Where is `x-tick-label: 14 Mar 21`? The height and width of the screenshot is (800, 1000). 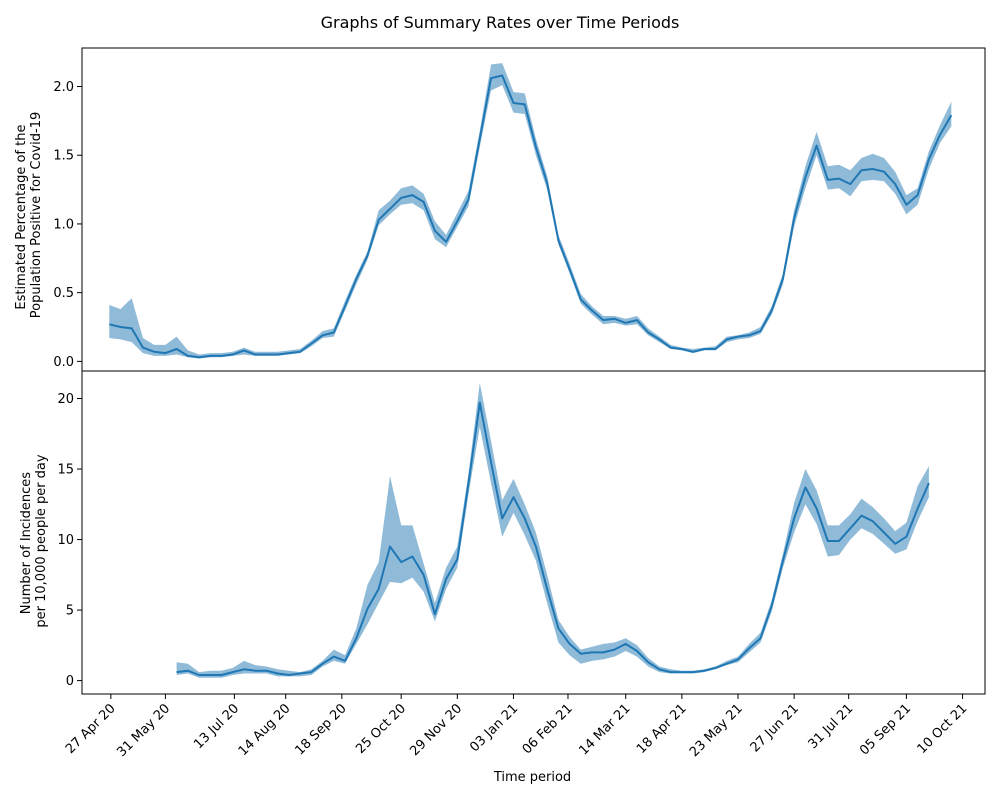 x-tick-label: 14 Mar 21 is located at coordinates (604, 729).